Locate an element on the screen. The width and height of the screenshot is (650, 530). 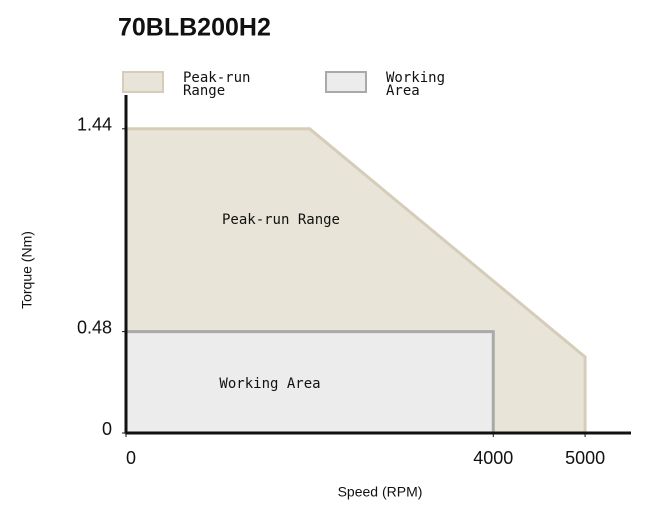
y-tick-label: 0.48 is located at coordinates (94, 327).